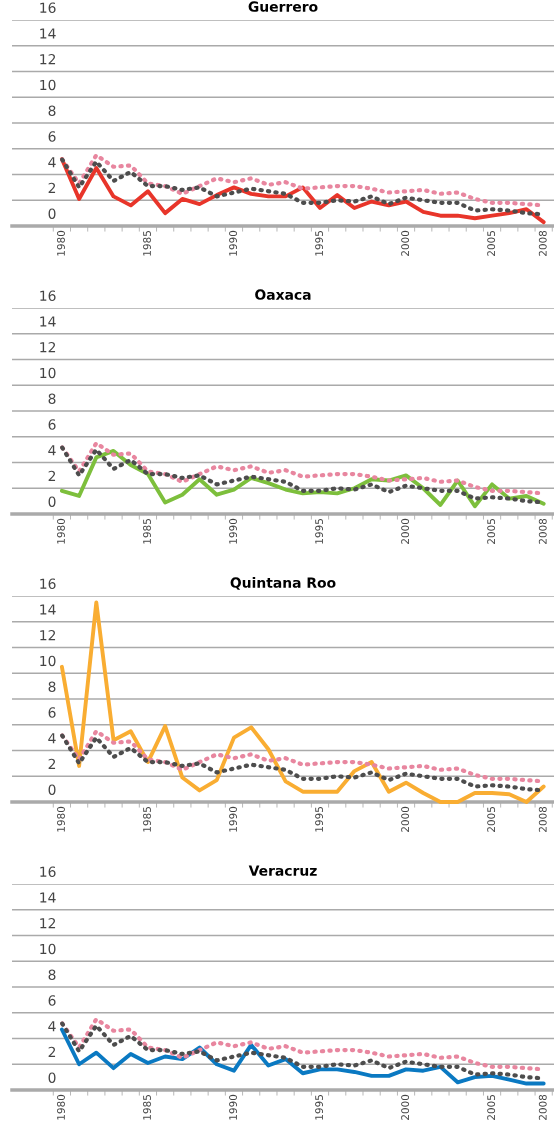 Image resolution: width=554 pixels, height=1142 pixels. Describe the element at coordinates (283, 6) in the screenshot. I see `chart-title: Guerrero` at that location.